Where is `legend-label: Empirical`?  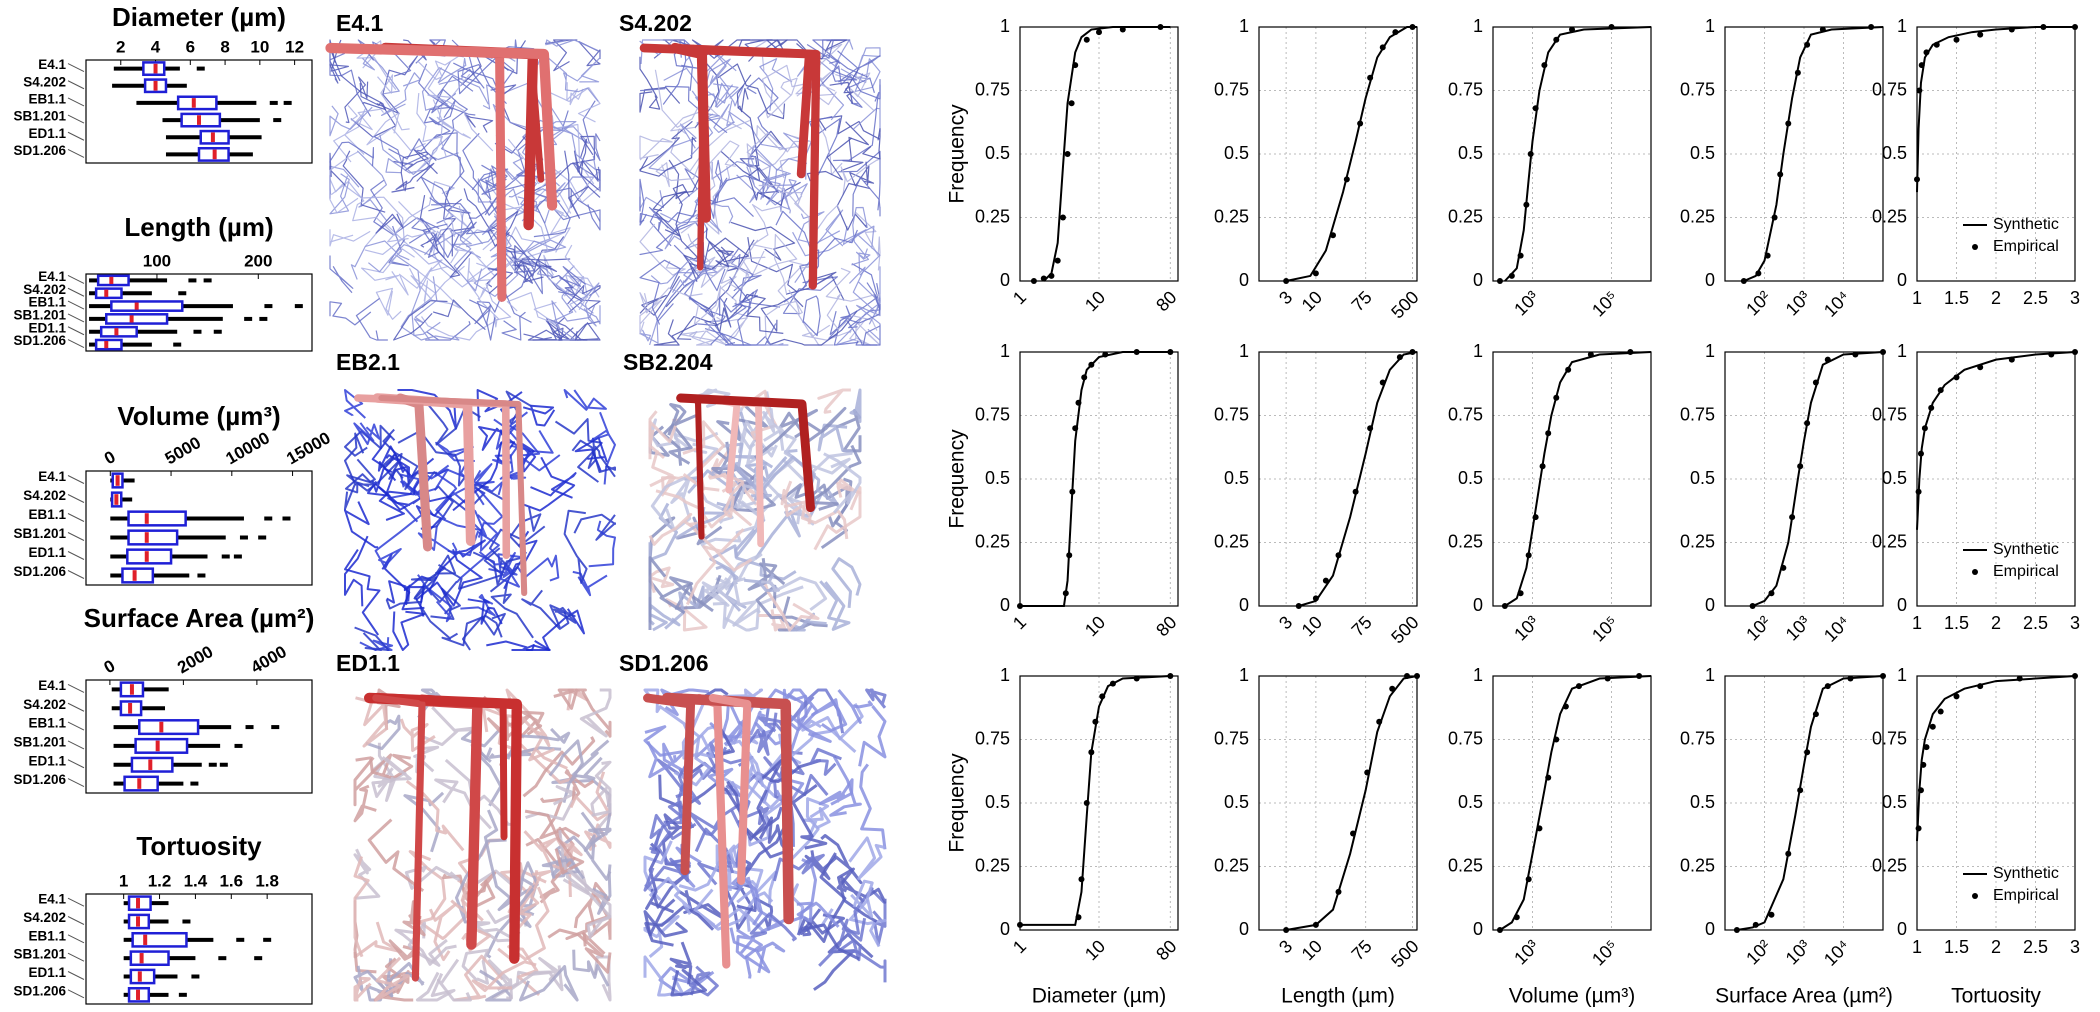
legend-label: Empirical is located at coordinates (2026, 895).